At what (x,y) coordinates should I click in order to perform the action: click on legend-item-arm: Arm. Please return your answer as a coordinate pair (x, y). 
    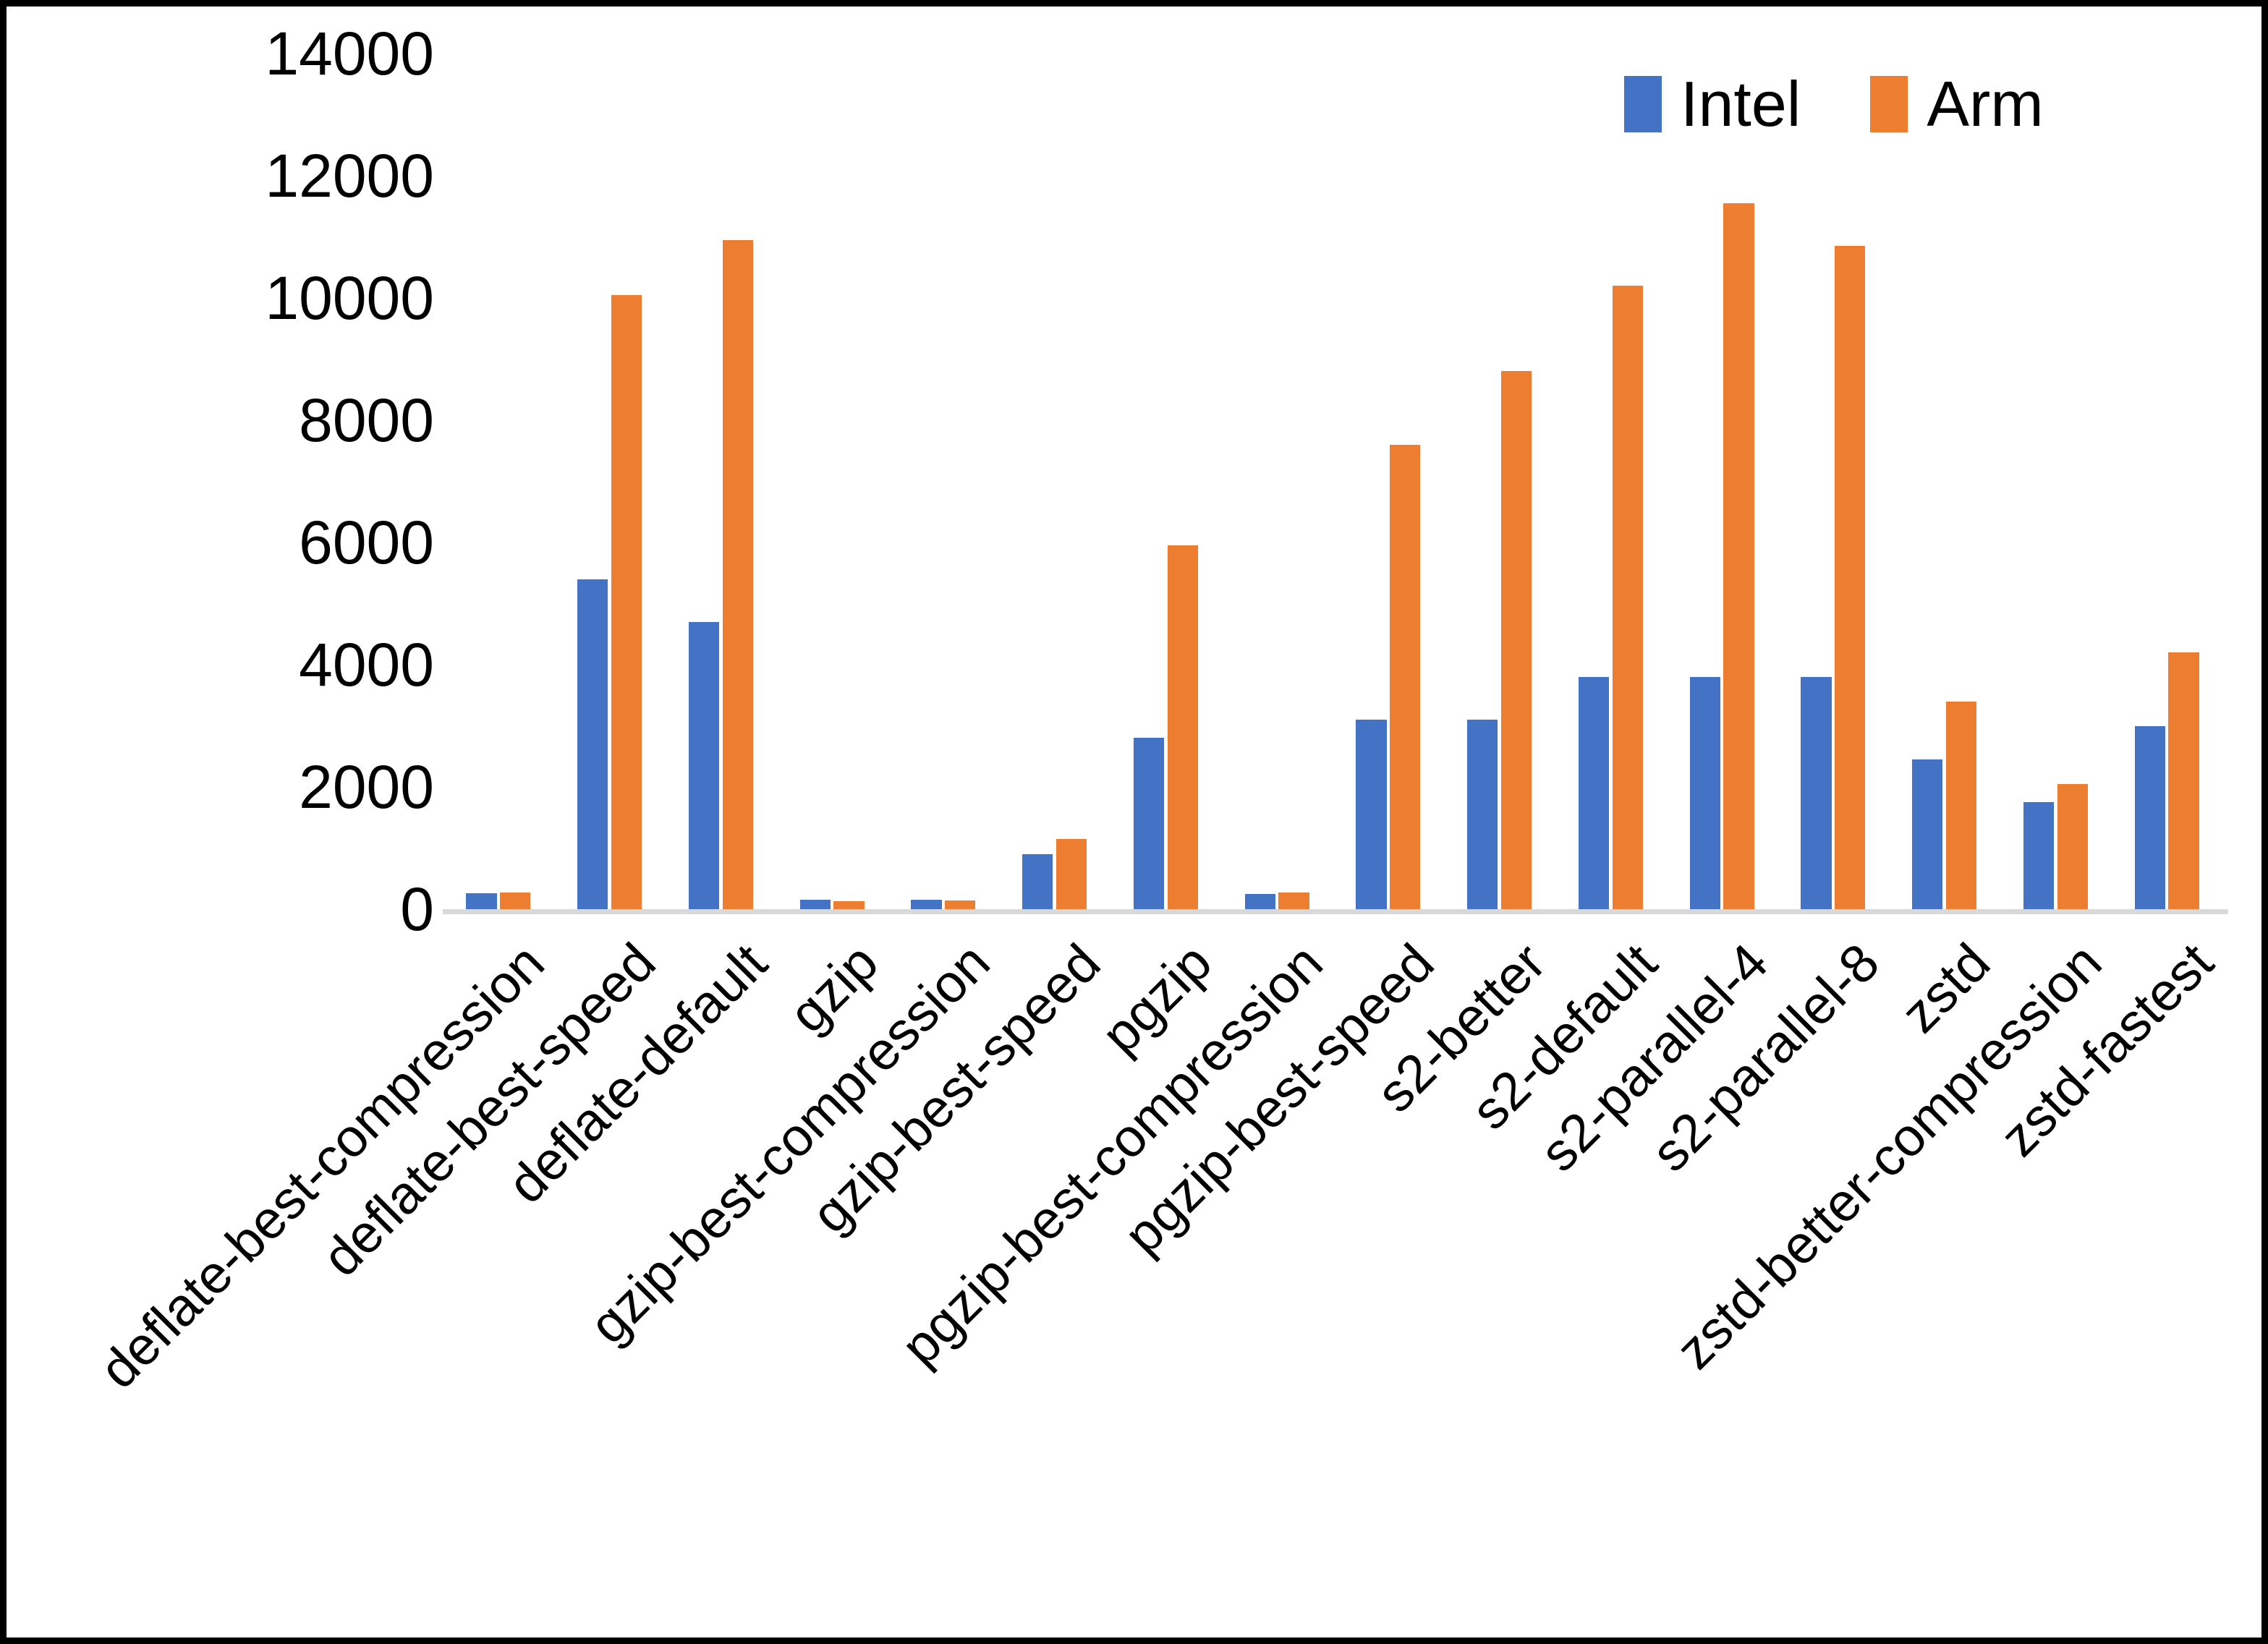
    Looking at the image, I should click on (1957, 104).